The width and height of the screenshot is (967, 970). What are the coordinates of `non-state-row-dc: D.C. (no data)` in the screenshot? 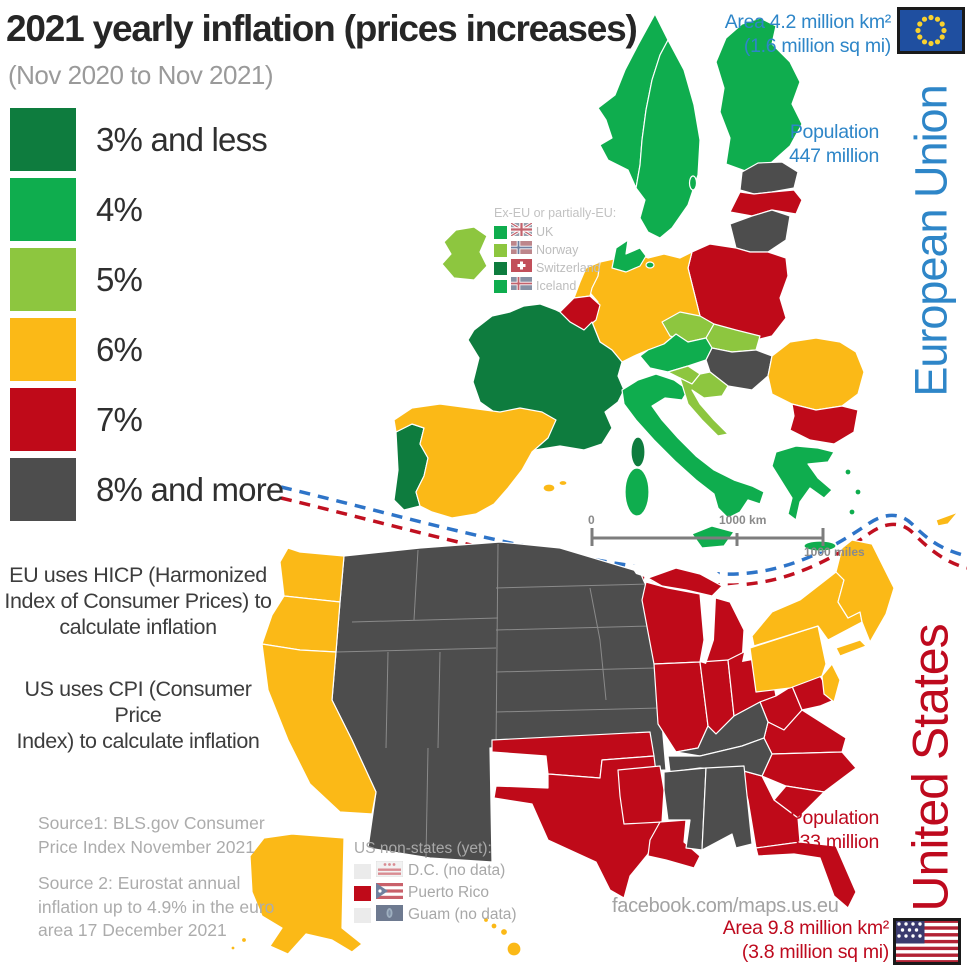 It's located at (435, 871).